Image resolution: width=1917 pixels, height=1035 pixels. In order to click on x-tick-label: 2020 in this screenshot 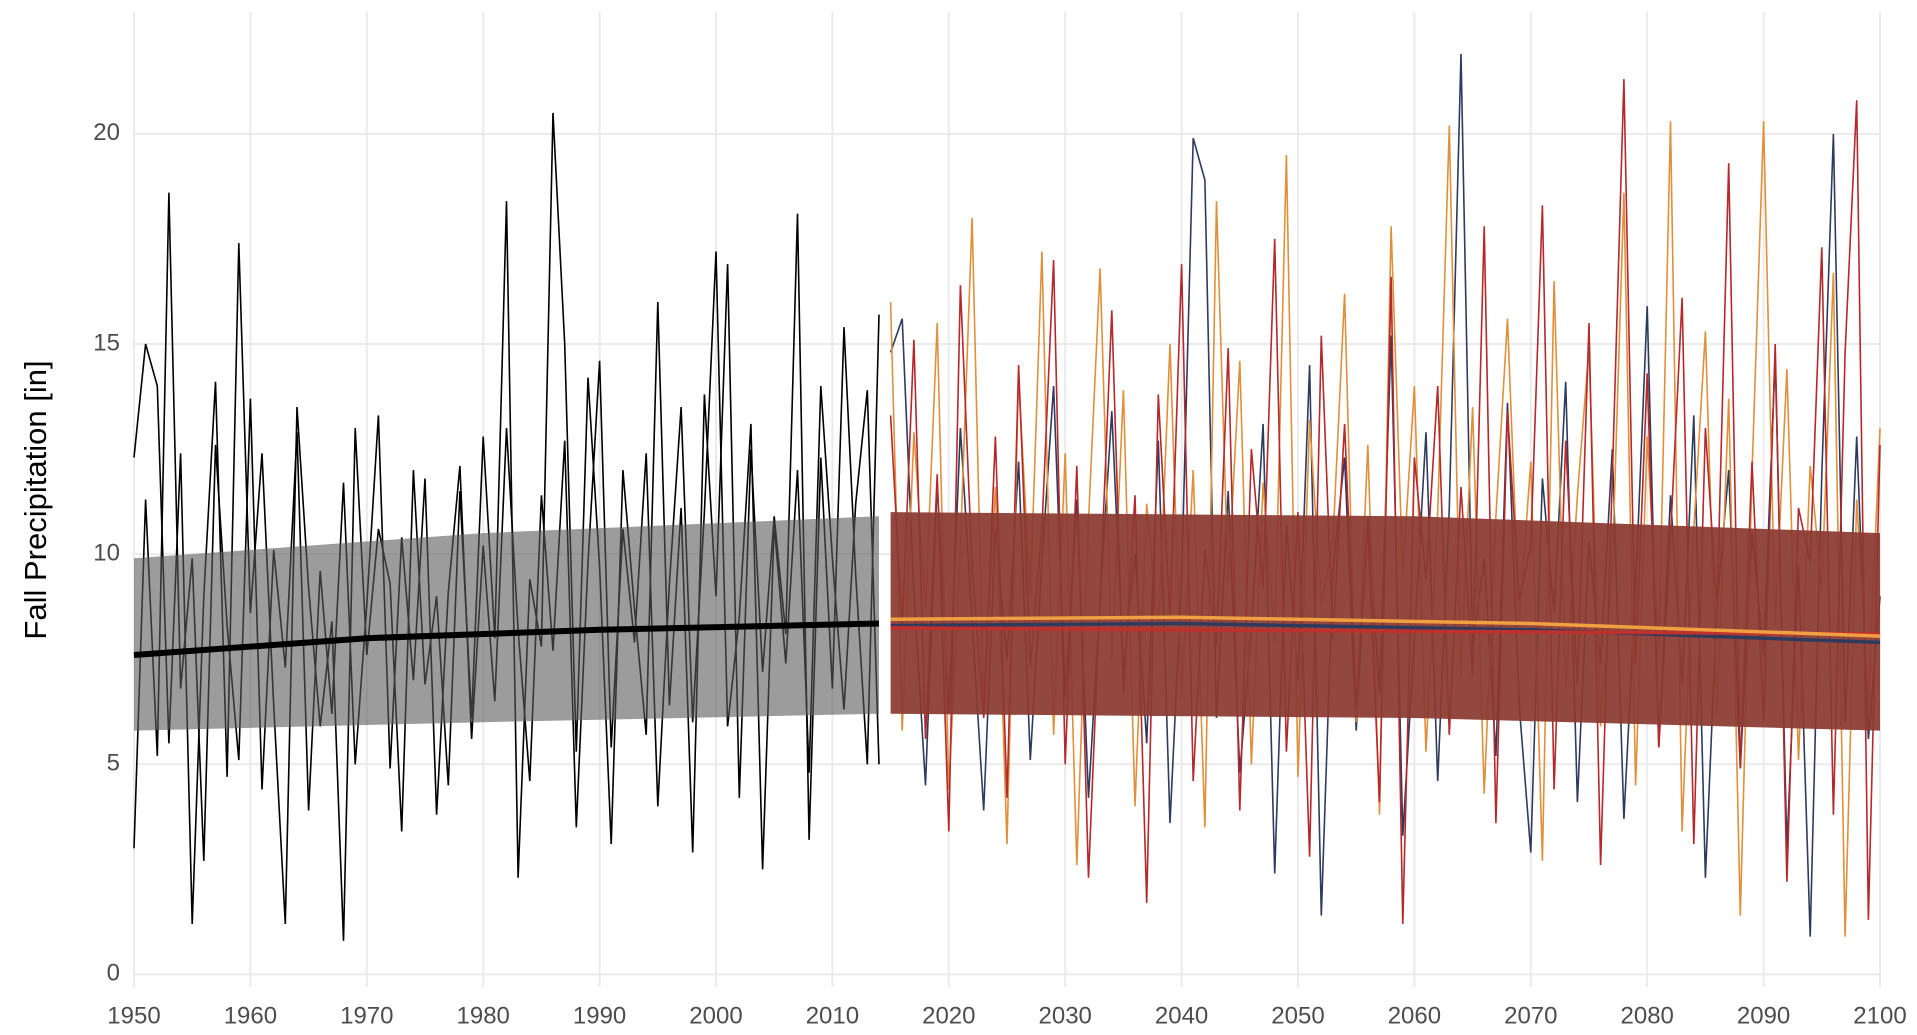, I will do `click(948, 1015)`.